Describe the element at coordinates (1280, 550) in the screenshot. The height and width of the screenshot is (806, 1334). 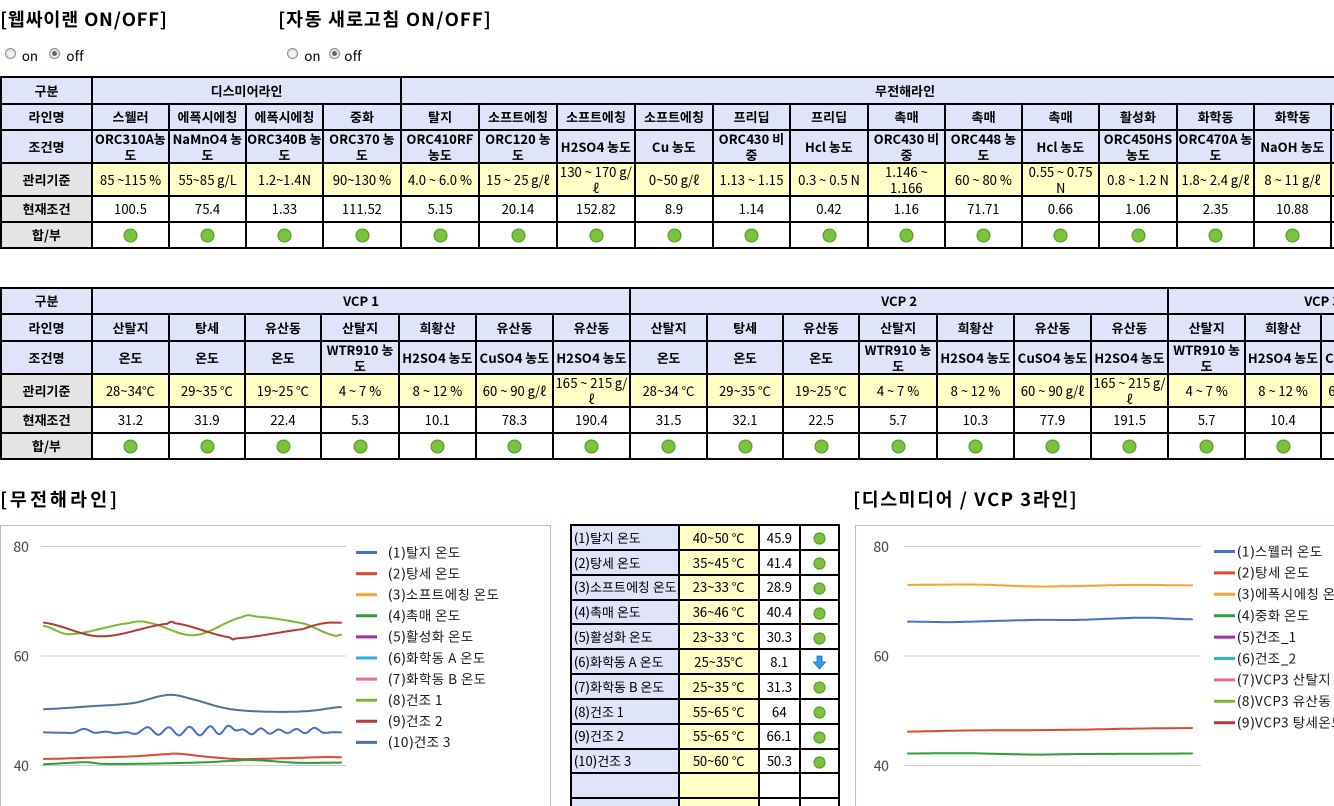
I see `svg-text: (1)스웰러 온도` at that location.